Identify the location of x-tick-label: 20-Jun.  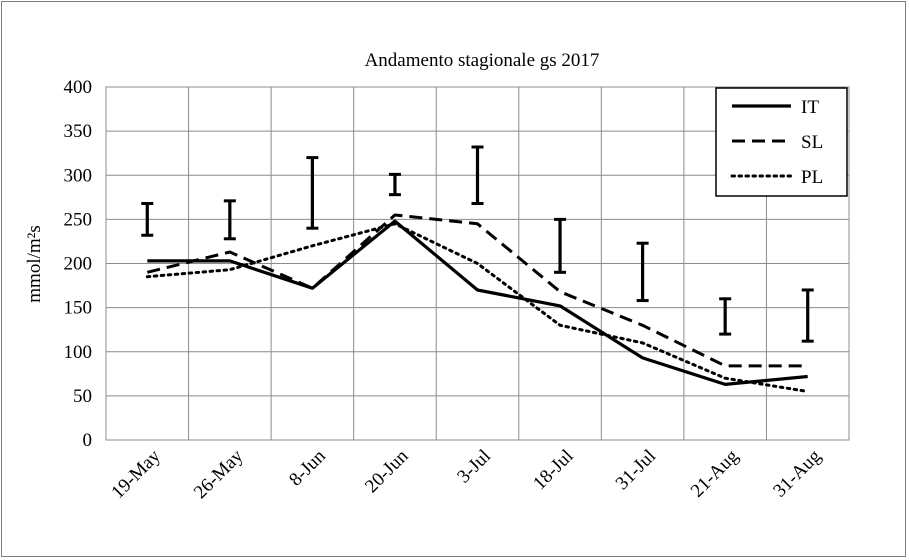
(387, 471).